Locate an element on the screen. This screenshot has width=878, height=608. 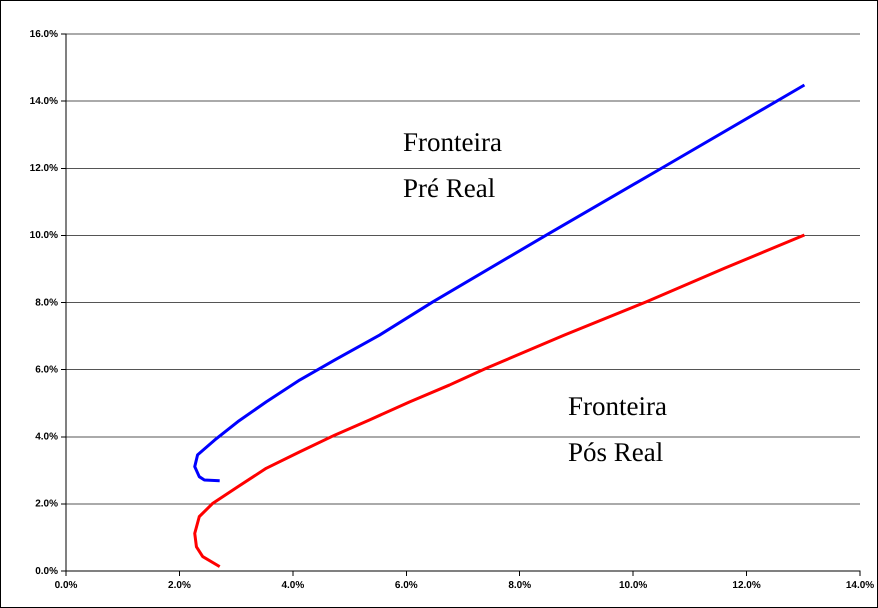
x-tick-label: 6.0% is located at coordinates (406, 585).